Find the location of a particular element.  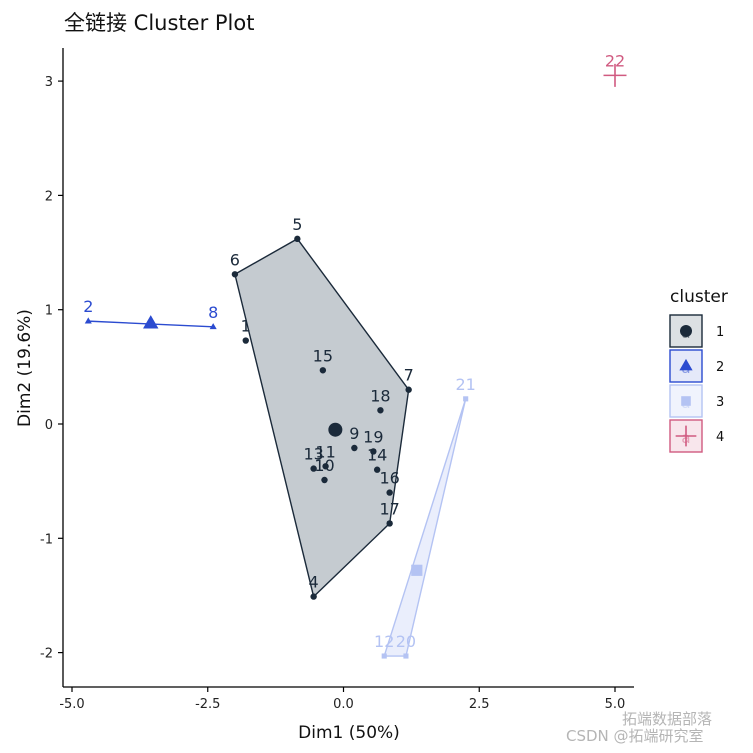

point-label-22: 22 is located at coordinates (615, 60).